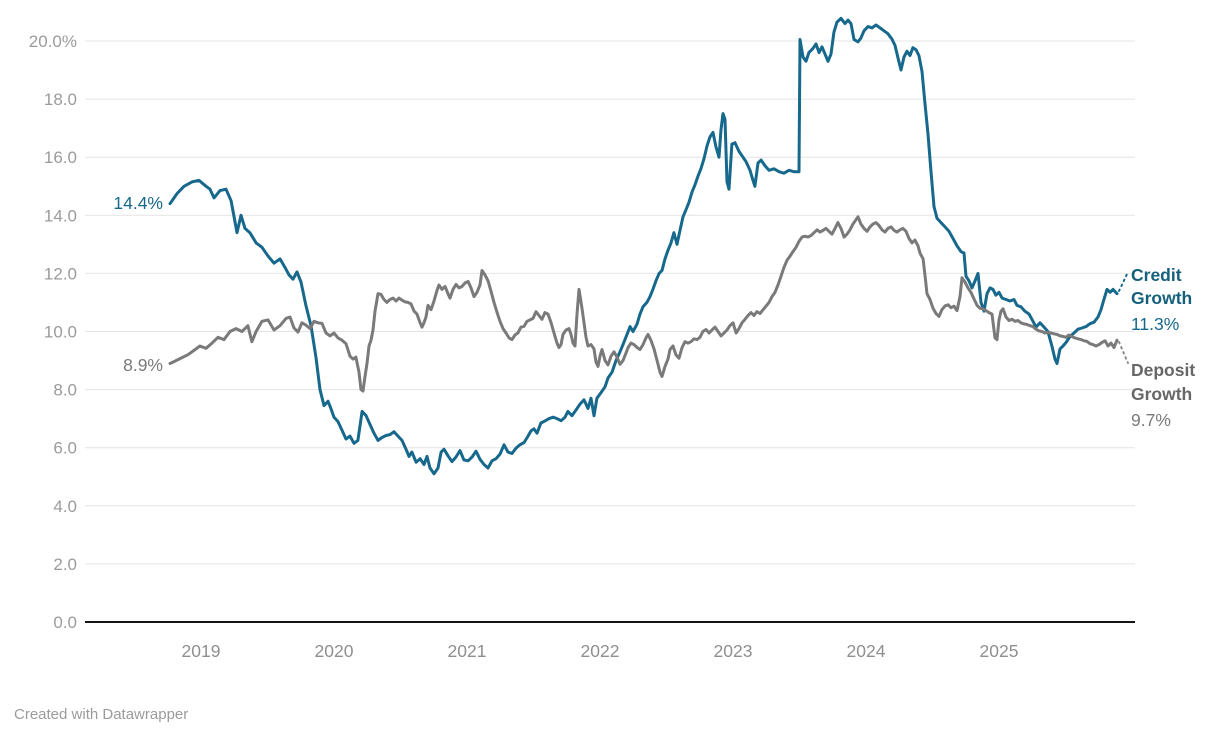  What do you see at coordinates (60, 215) in the screenshot?
I see `y-axis-tick-label: 14.0` at bounding box center [60, 215].